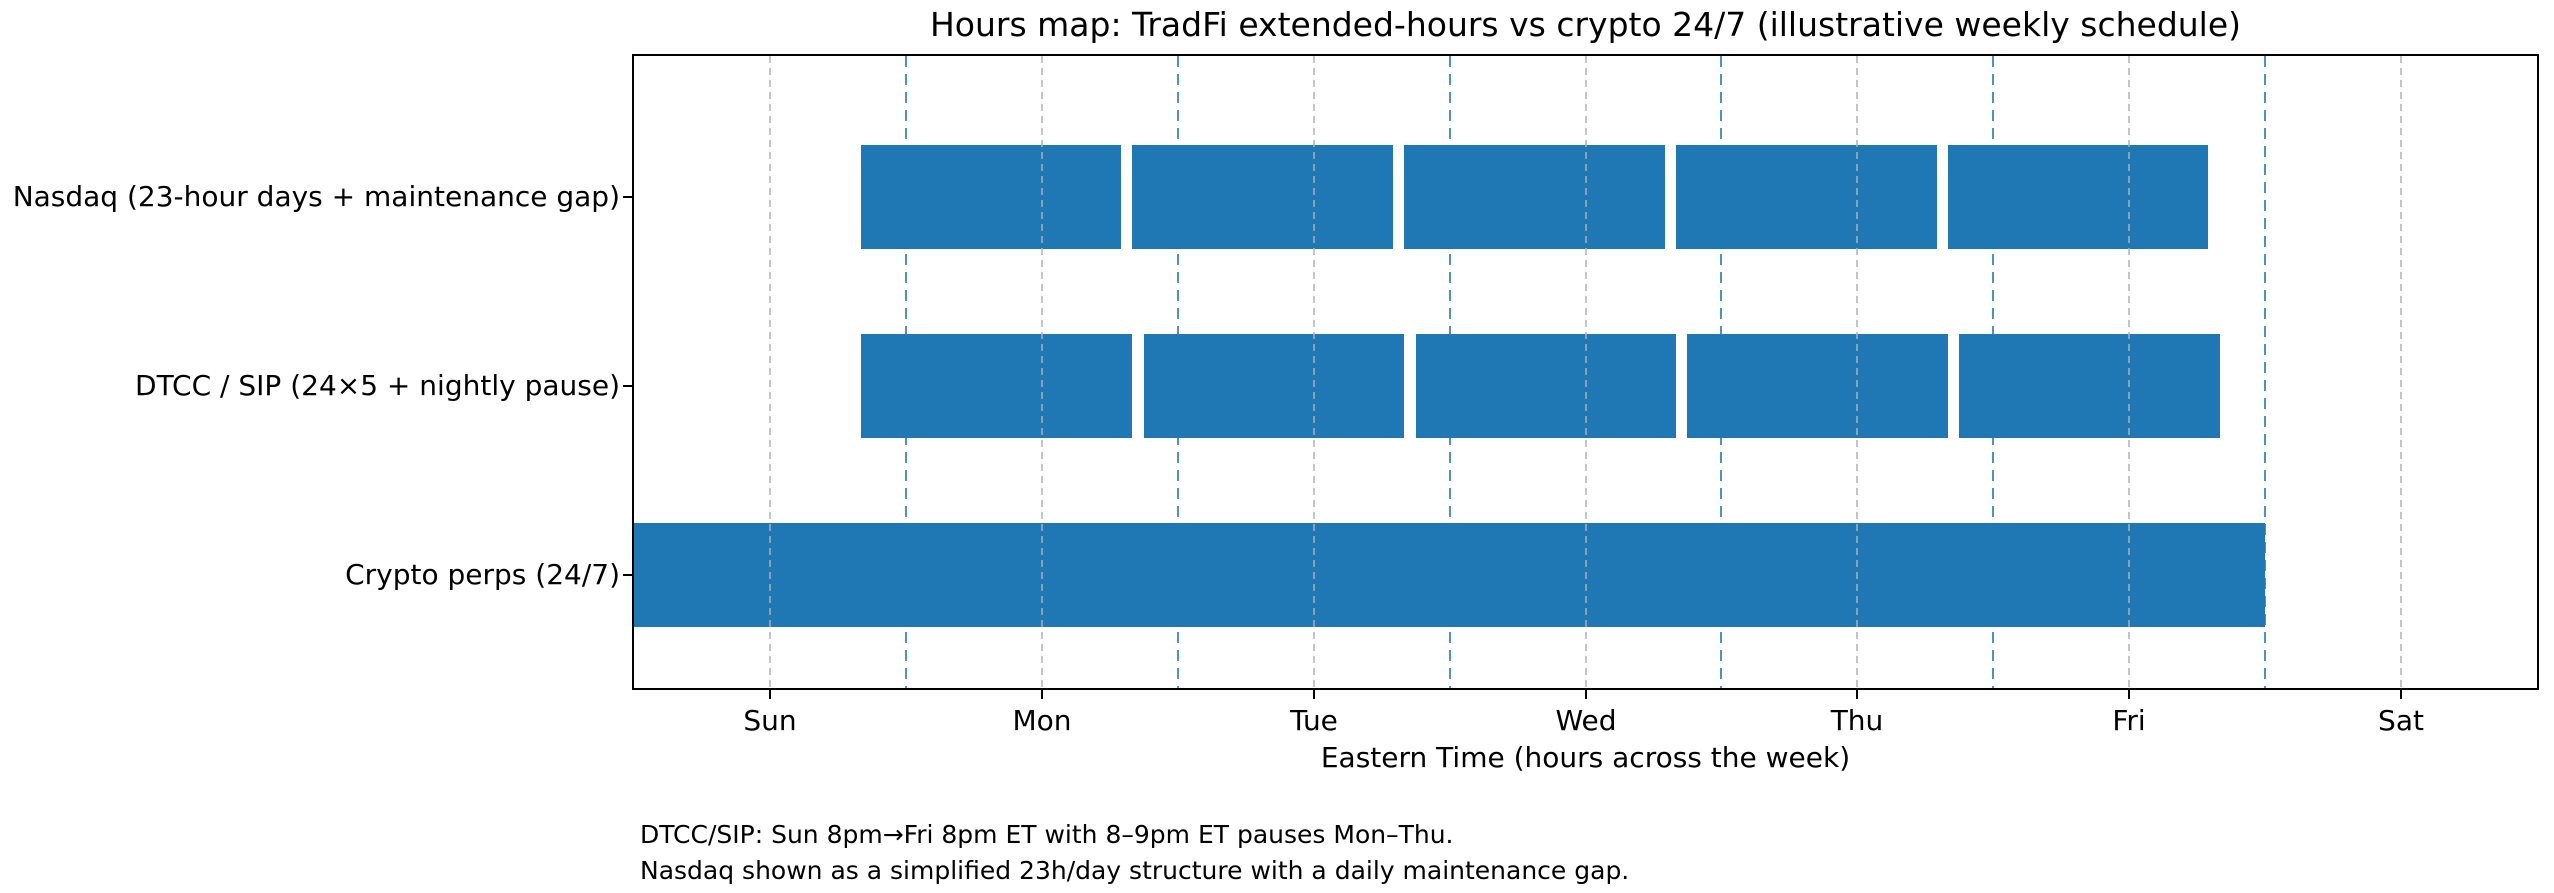  I want to click on y-tick-label: Crypto perps (24/7), so click(482, 574).